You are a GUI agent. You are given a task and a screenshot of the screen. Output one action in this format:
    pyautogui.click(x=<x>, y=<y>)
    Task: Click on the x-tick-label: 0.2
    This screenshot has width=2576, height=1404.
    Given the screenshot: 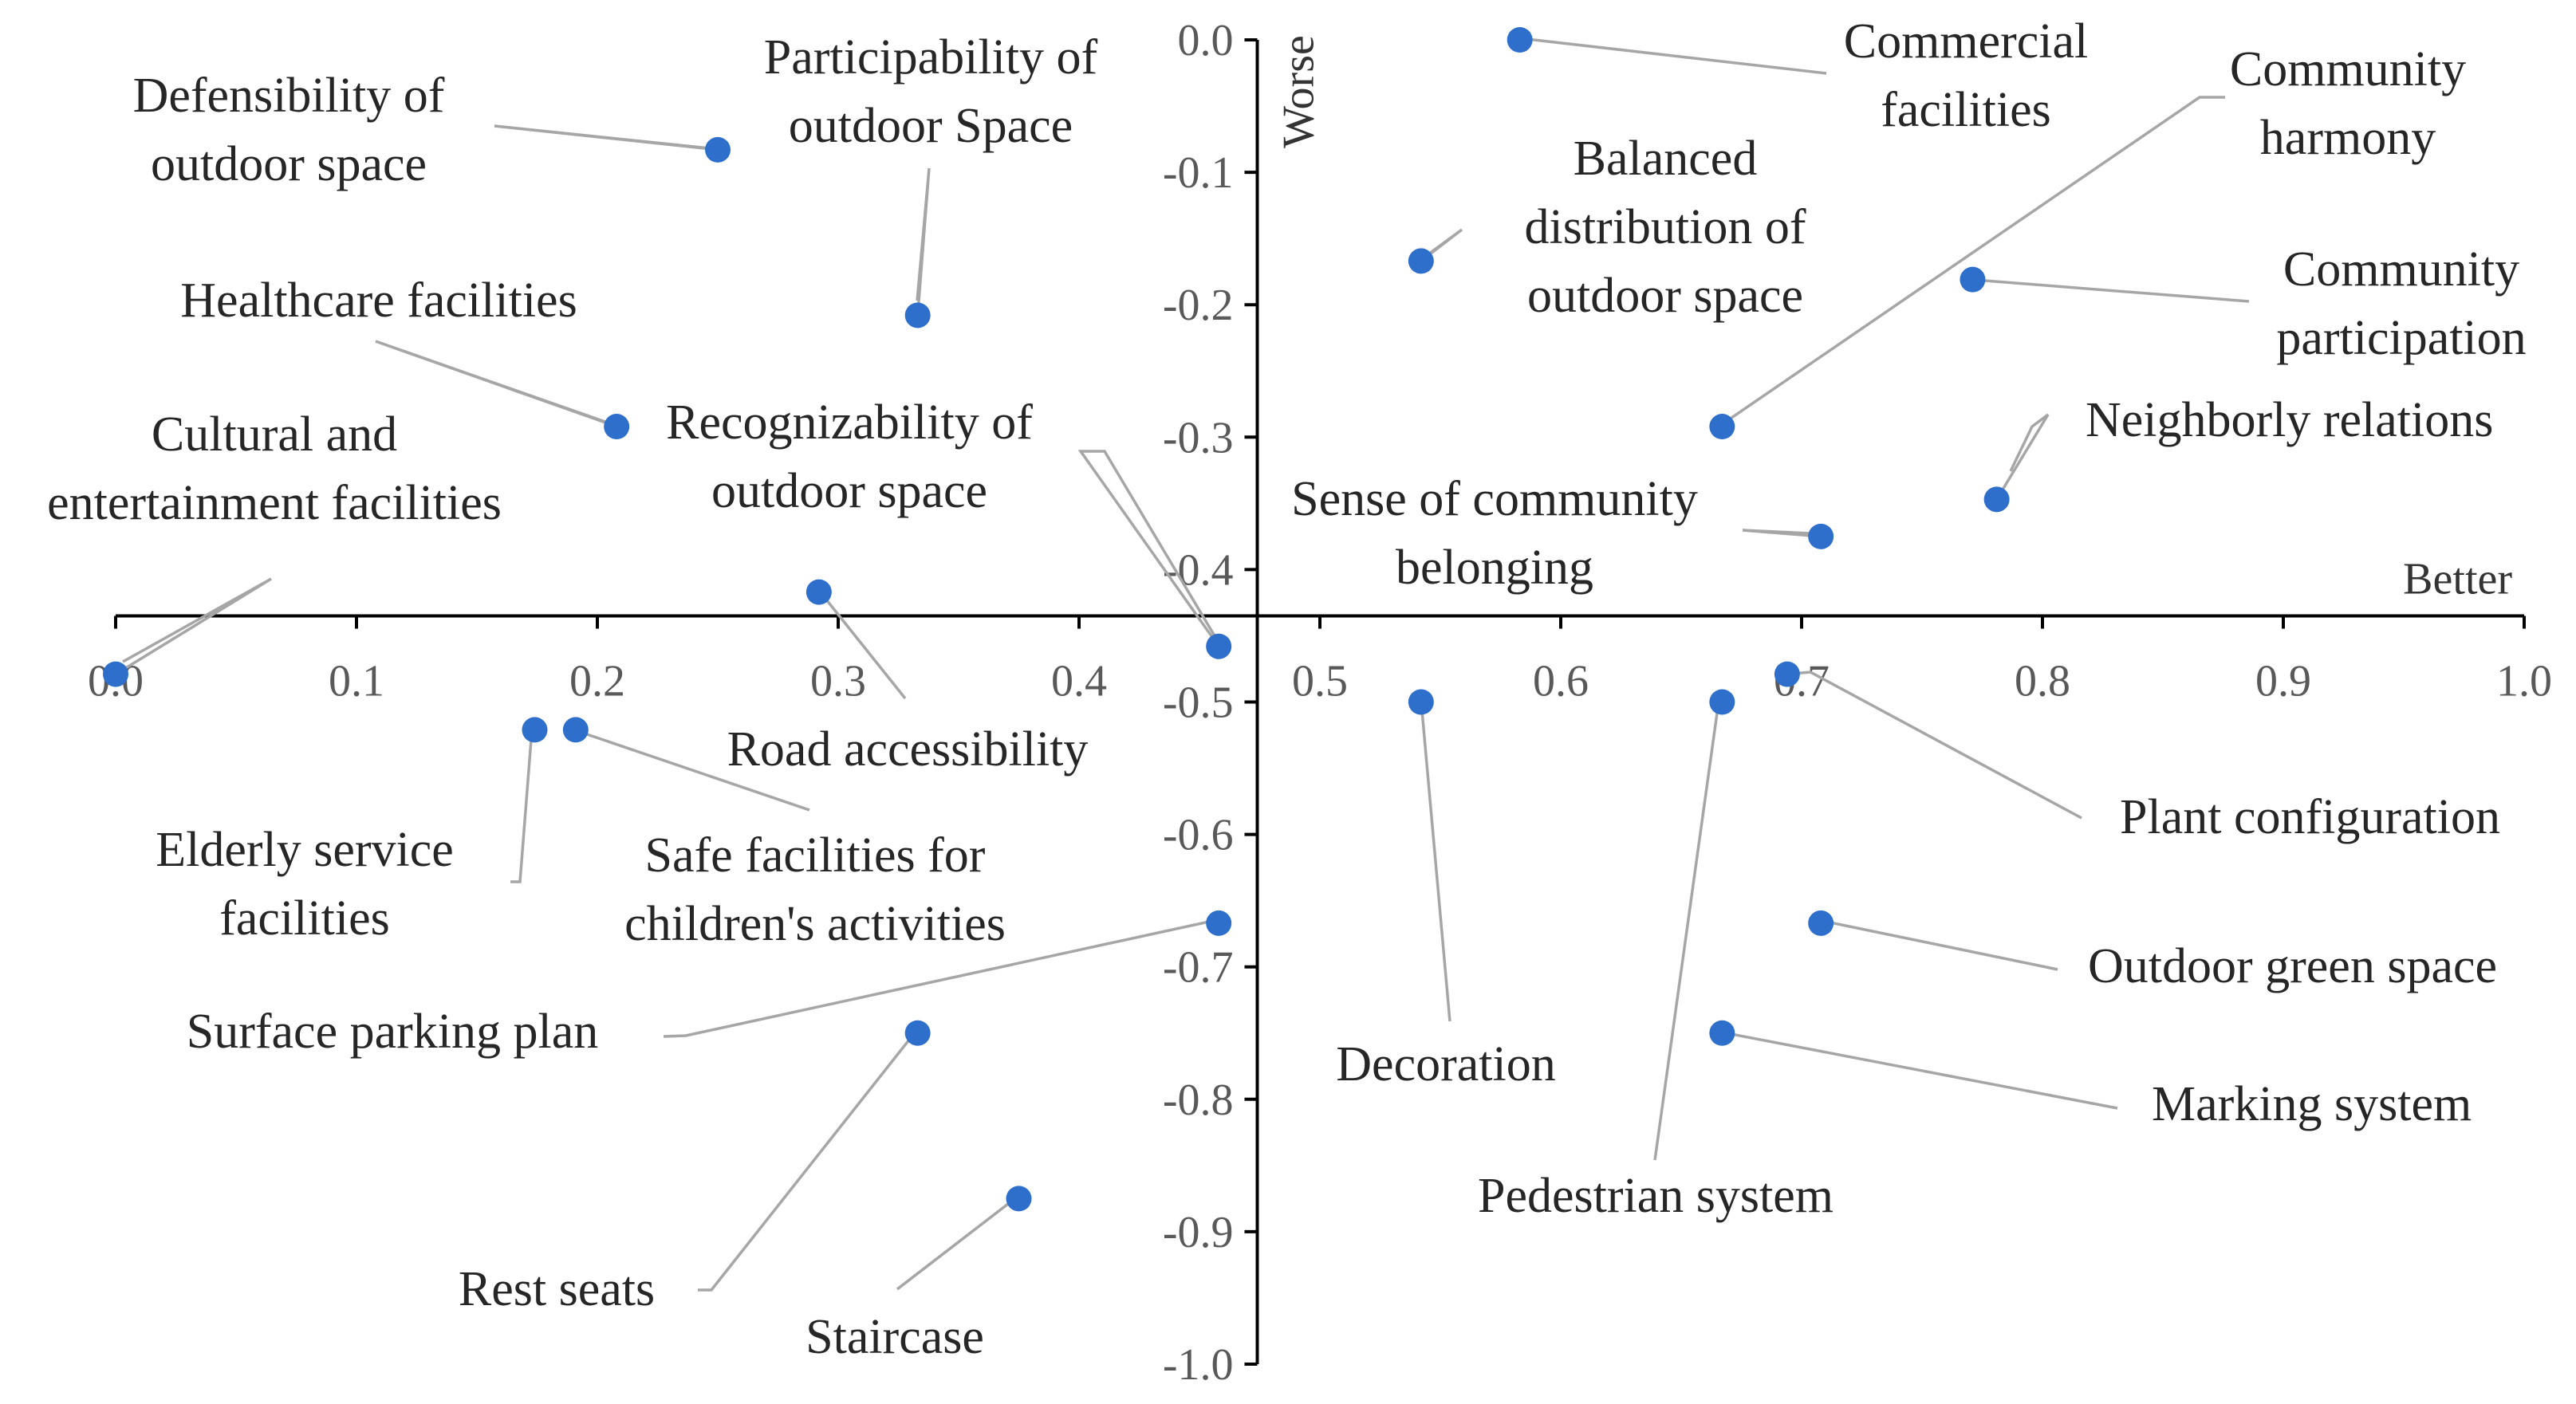 What is the action you would take?
    pyautogui.click(x=597, y=681)
    